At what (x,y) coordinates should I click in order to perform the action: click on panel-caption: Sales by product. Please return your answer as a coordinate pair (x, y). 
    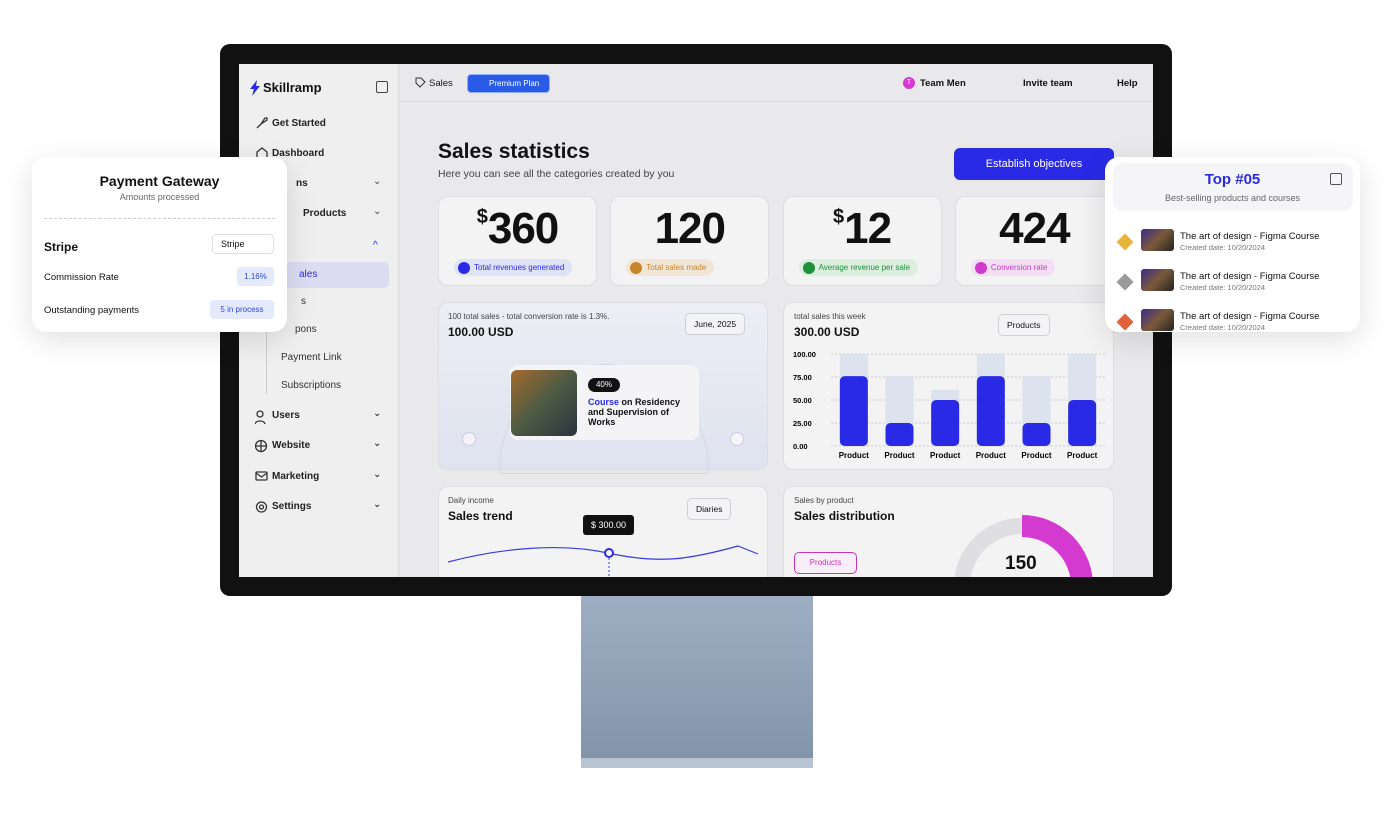
    Looking at the image, I should click on (824, 500).